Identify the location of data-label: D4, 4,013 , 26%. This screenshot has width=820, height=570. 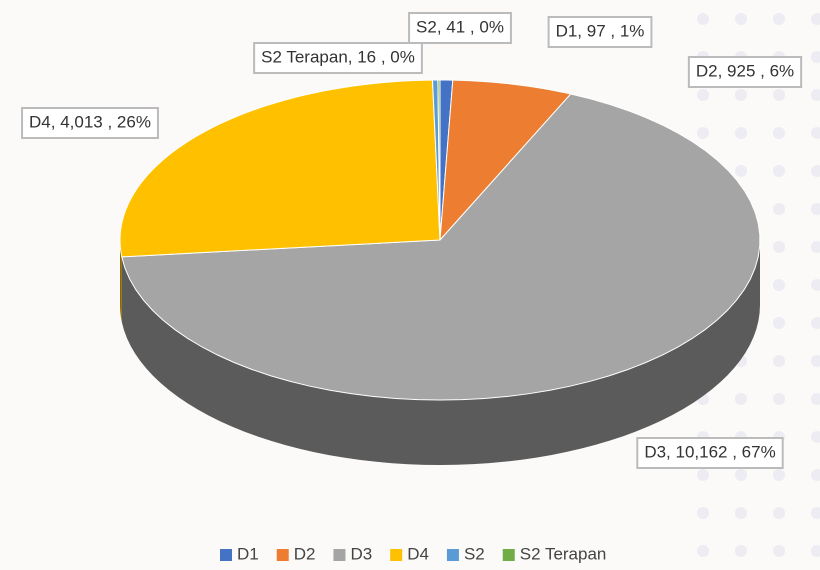
(90, 121).